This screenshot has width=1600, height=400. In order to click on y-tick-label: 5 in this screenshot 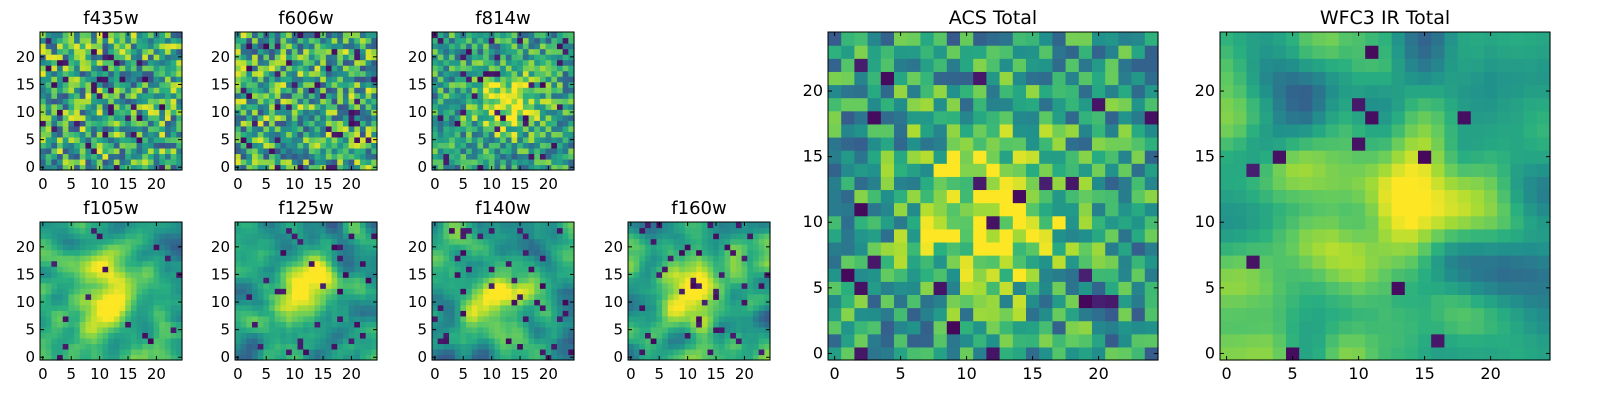, I will do `click(30, 140)`.